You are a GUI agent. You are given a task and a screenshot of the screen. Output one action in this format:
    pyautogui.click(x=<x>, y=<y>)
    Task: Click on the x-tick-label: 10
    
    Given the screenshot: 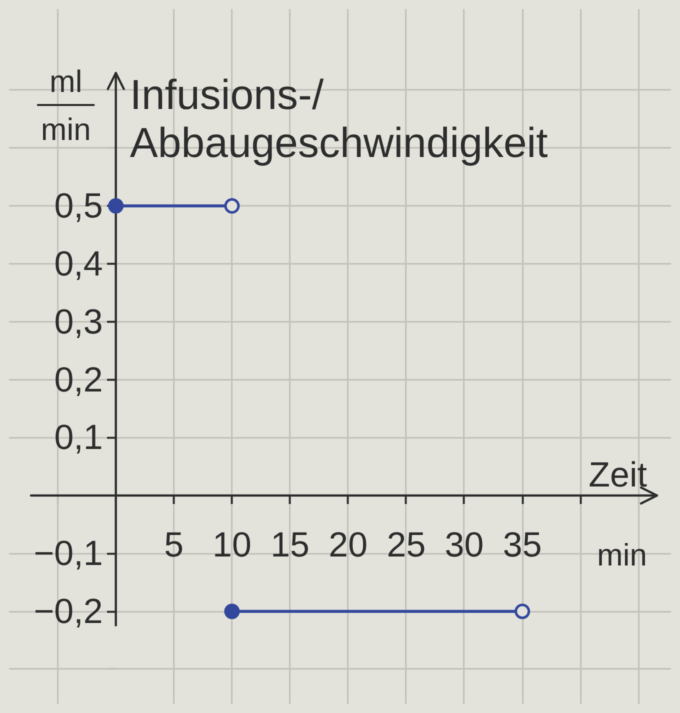 What is the action you would take?
    pyautogui.click(x=232, y=545)
    